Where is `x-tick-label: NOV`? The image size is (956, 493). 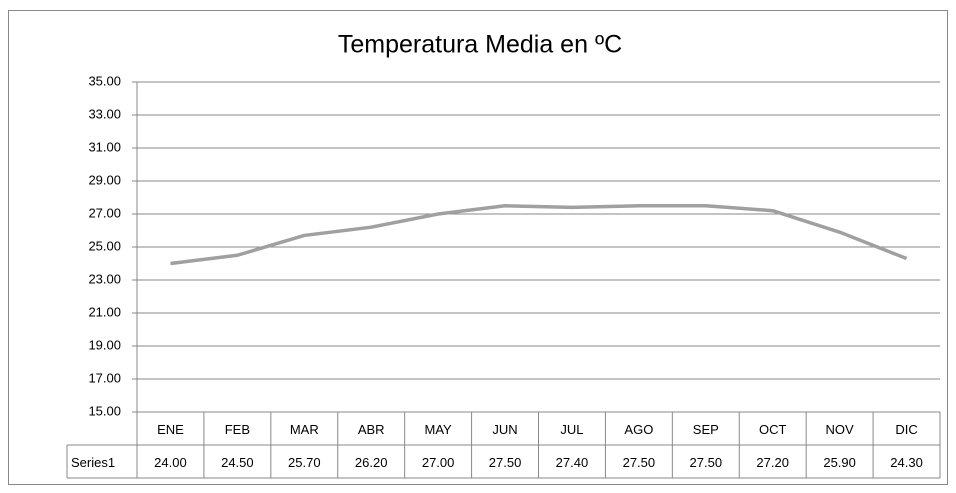 x-tick-label: NOV is located at coordinates (840, 429).